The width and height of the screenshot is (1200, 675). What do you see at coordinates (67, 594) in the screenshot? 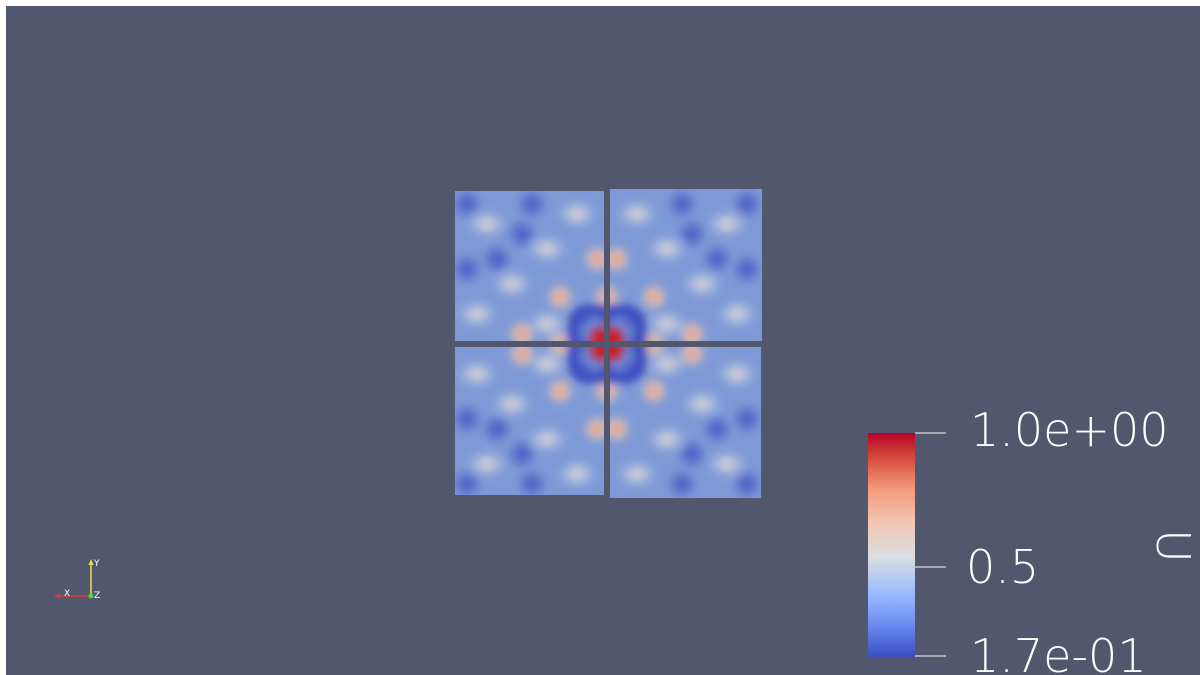
I see `axis-x-label: X` at bounding box center [67, 594].